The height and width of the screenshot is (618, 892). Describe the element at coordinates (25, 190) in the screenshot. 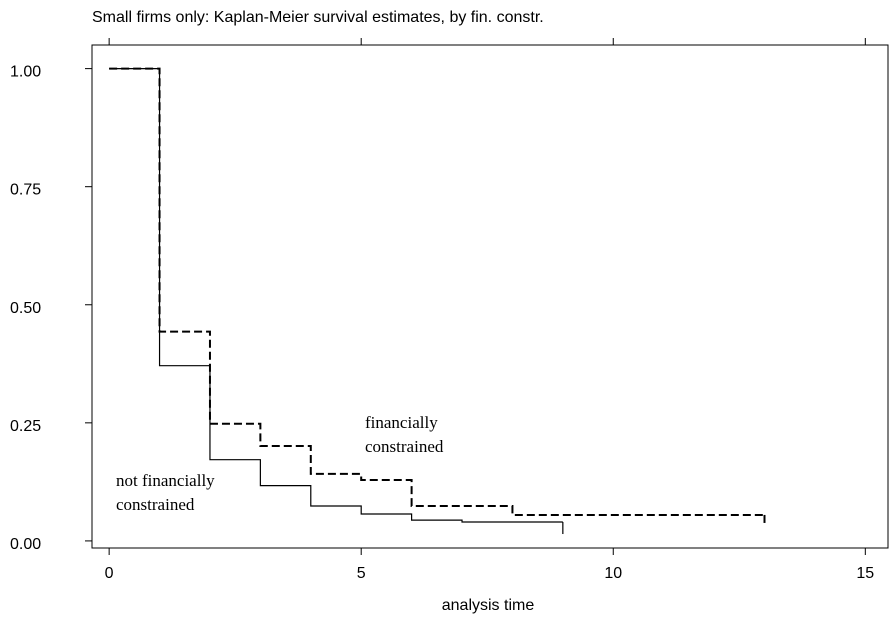

I see `y-tick-label: 0.75` at that location.